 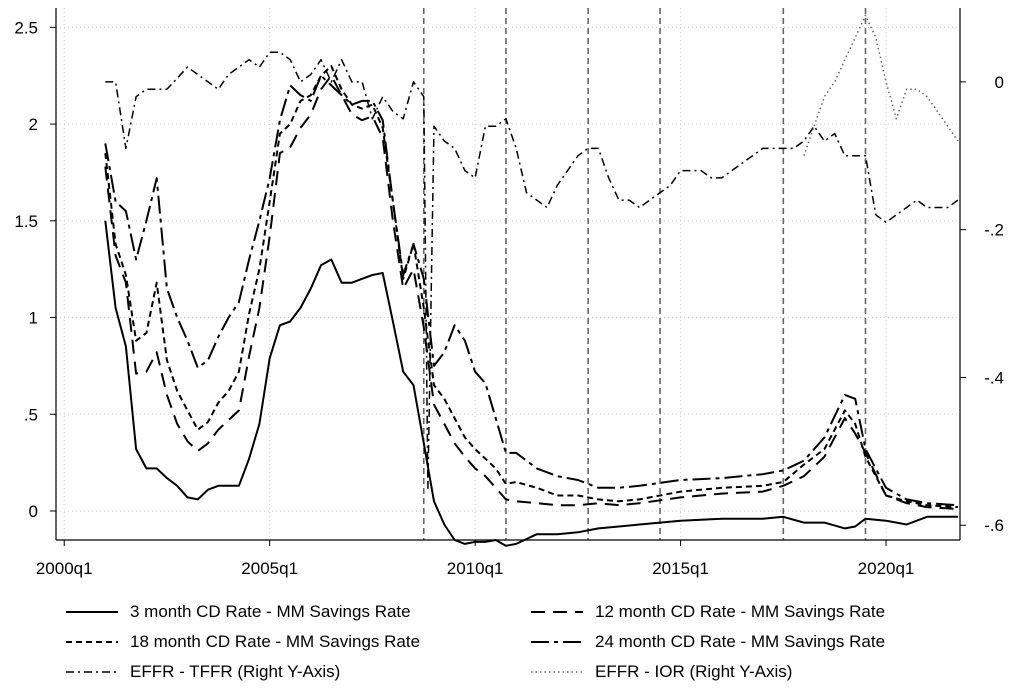 What do you see at coordinates (92, 672) in the screenshot?
I see `legend-swatch-effr-tffr` at bounding box center [92, 672].